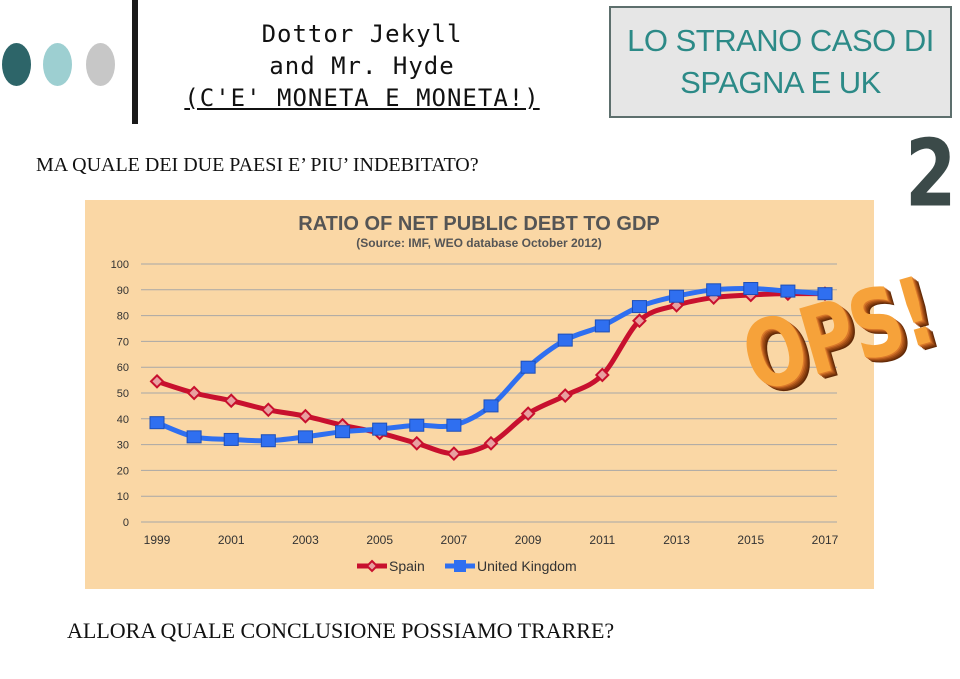  What do you see at coordinates (676, 540) in the screenshot?
I see `x-tick-label: 2013` at bounding box center [676, 540].